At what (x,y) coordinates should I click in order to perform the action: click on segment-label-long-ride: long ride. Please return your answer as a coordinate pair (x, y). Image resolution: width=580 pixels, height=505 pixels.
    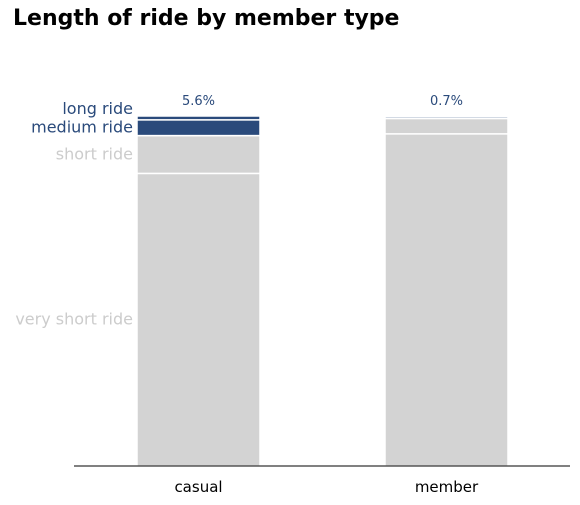
    Looking at the image, I should click on (97, 108).